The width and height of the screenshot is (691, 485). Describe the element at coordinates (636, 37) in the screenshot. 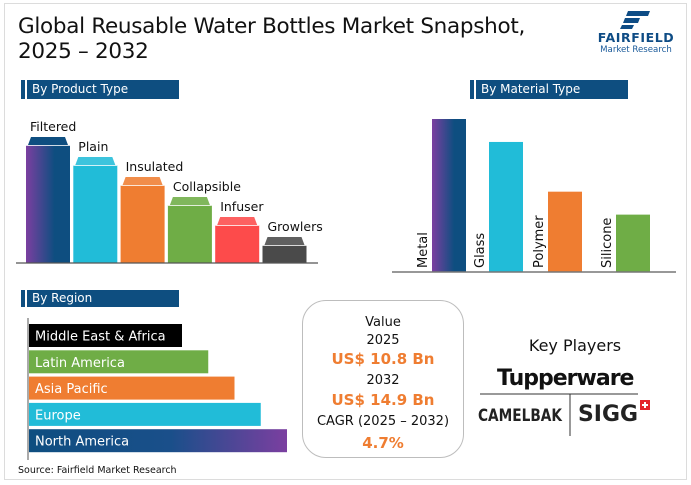

I see `logo-brand: FAIRFIELD` at that location.